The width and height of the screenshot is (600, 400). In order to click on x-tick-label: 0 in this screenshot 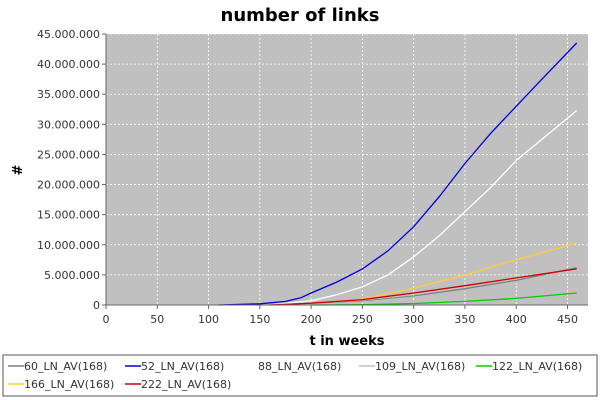, I will do `click(106, 319)`.